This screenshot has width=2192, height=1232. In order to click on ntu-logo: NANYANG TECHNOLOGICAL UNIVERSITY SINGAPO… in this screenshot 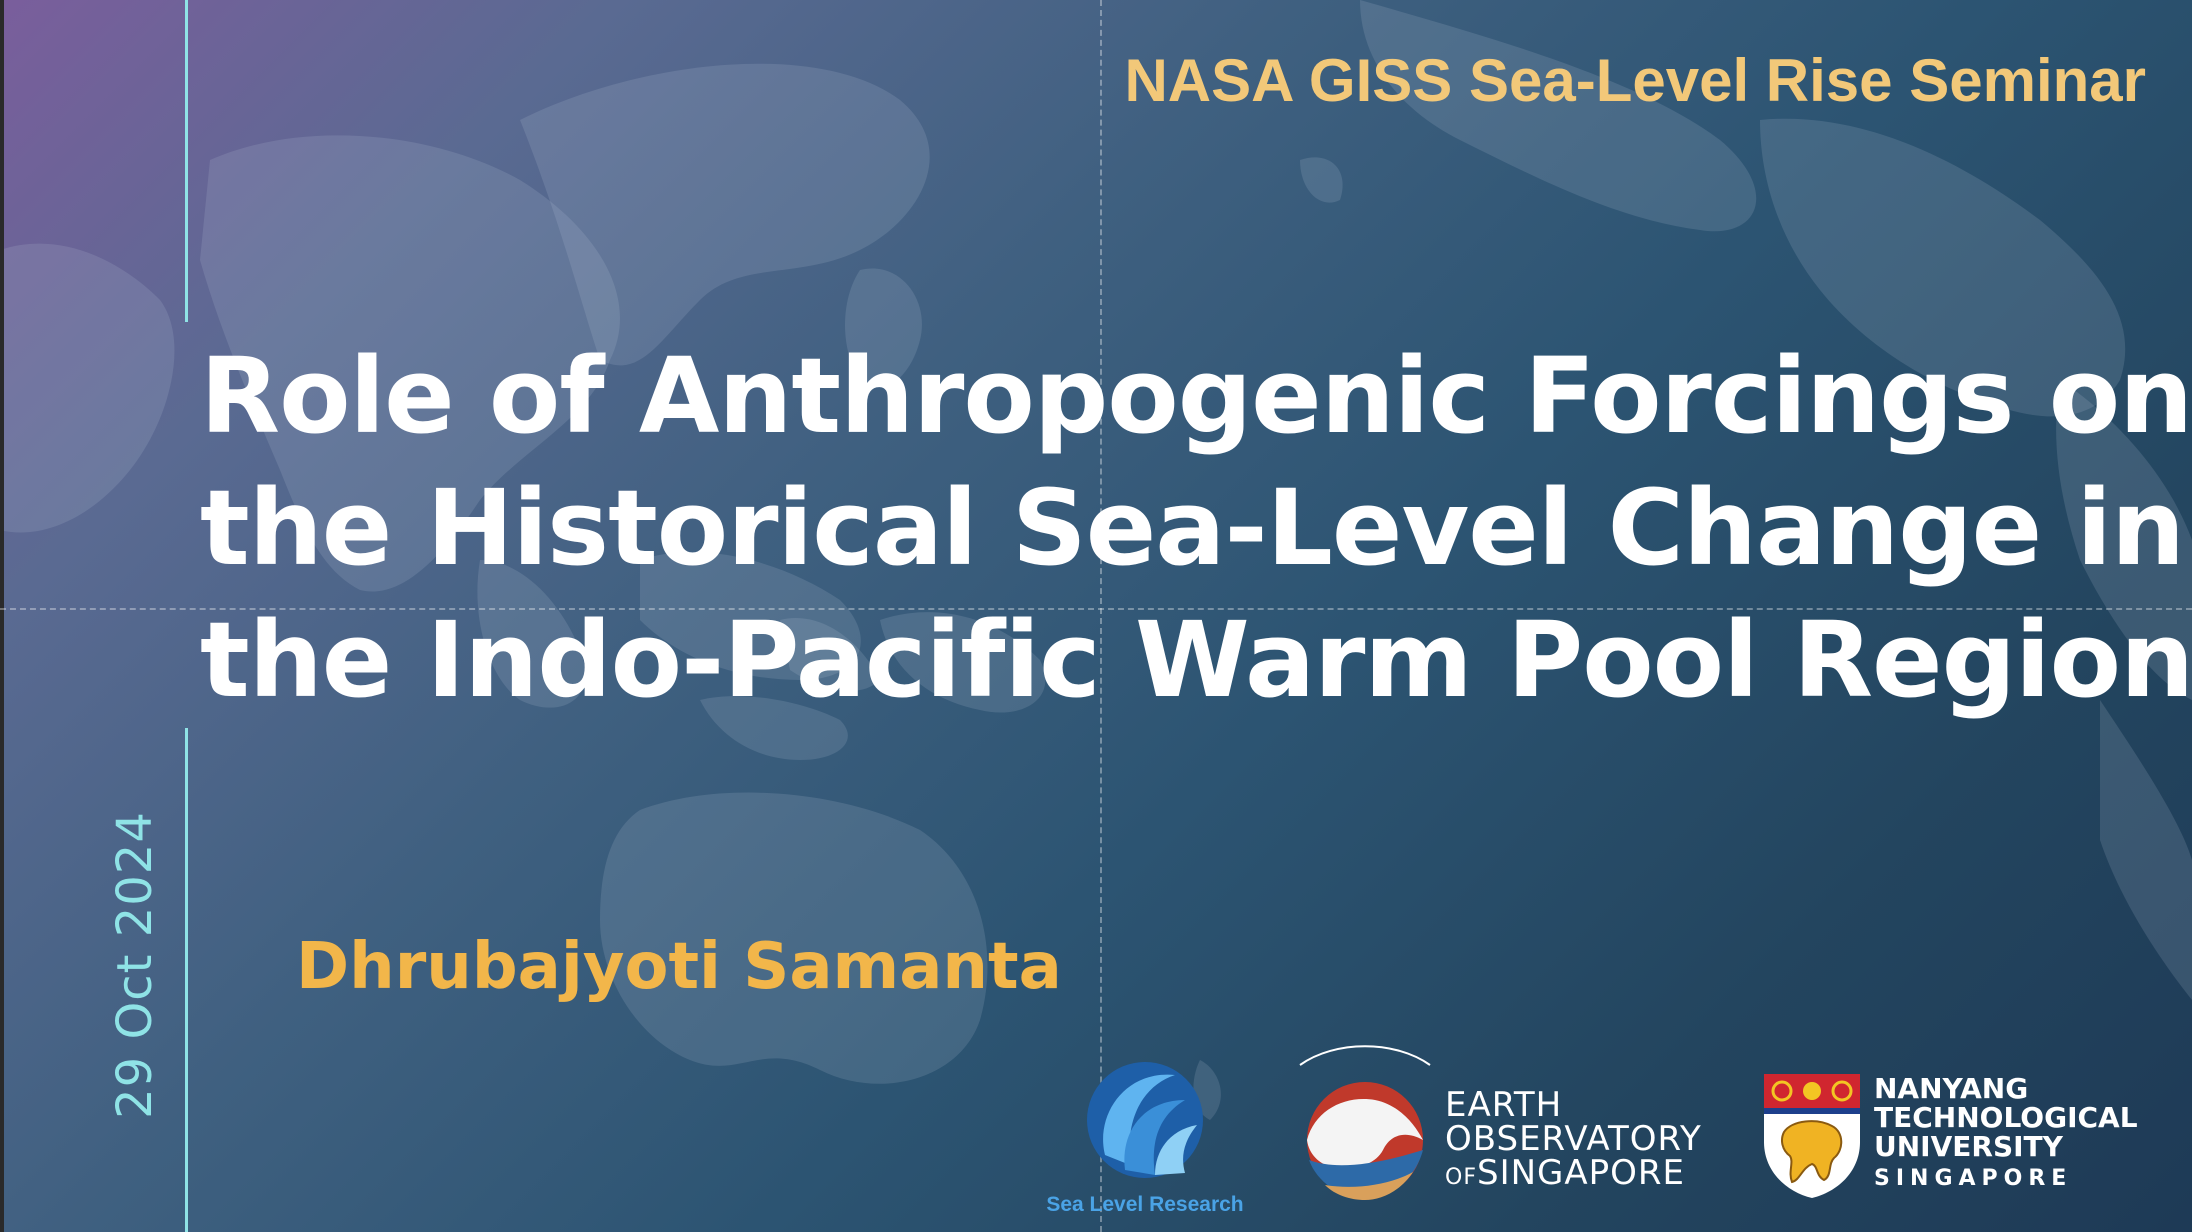, I will do `click(1952, 1137)`.